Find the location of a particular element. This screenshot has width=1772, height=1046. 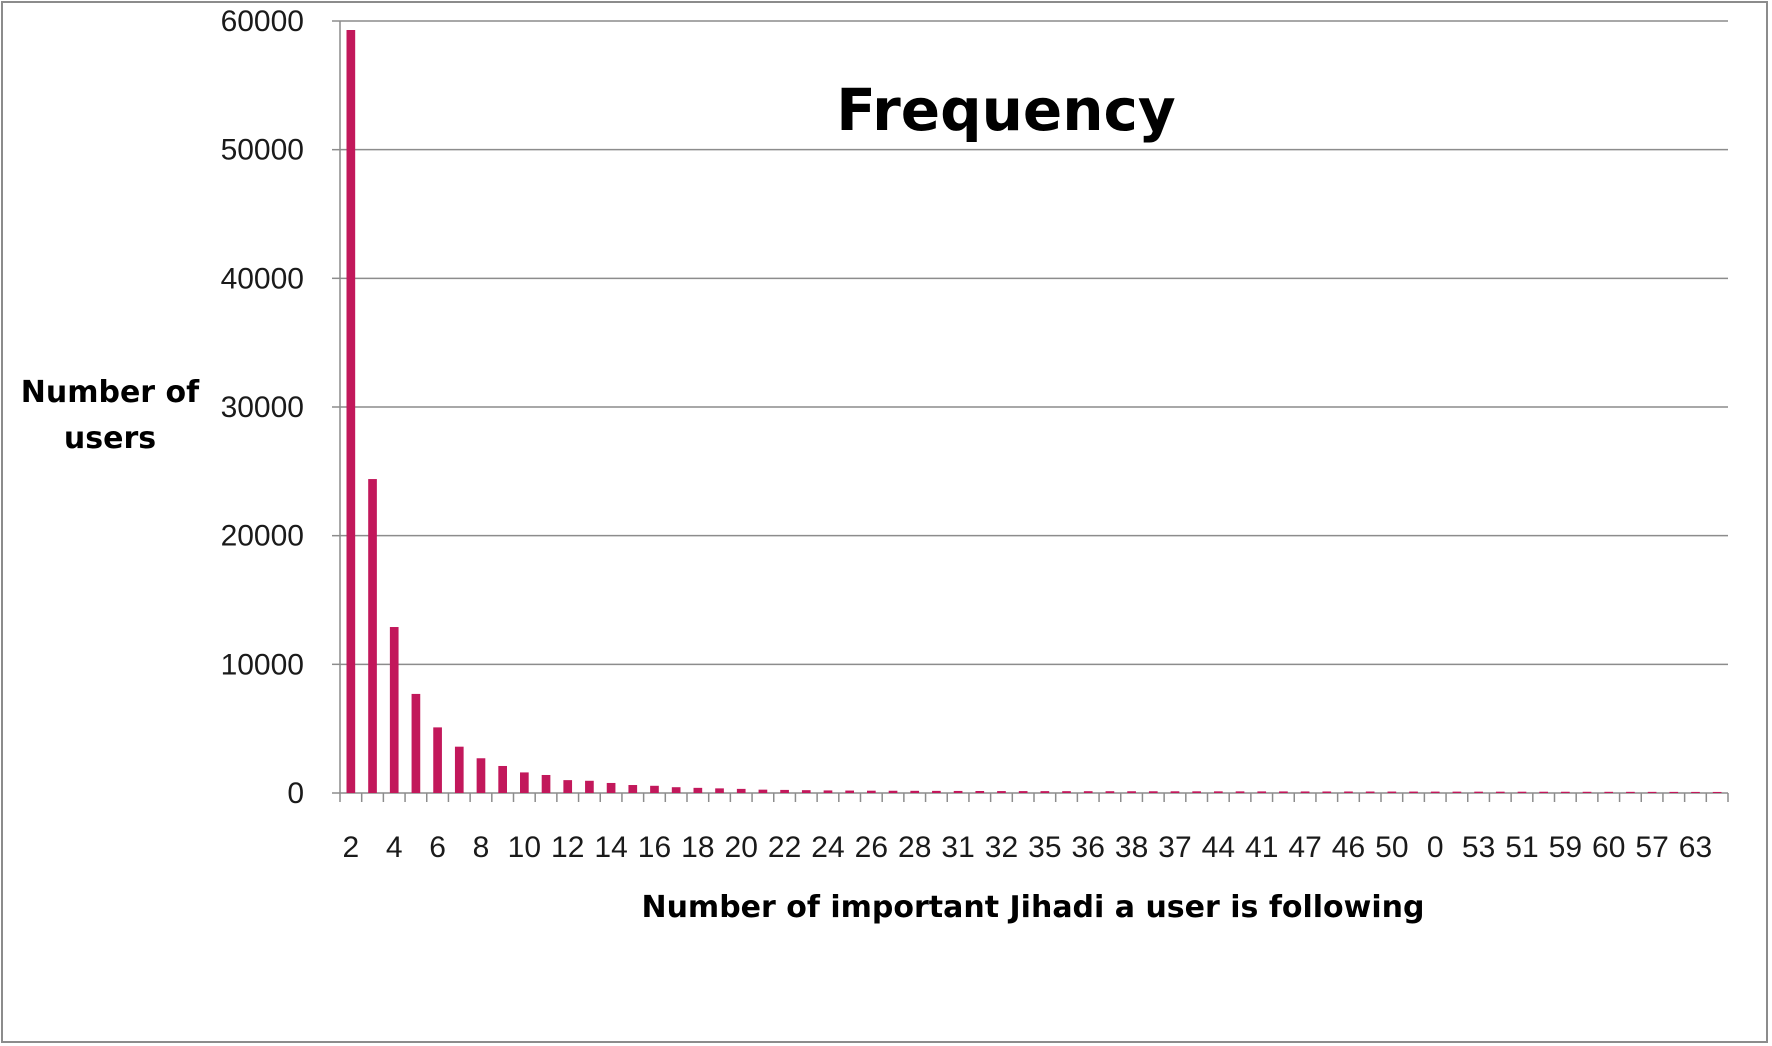

x-tick-label: 32 is located at coordinates (1001, 847).